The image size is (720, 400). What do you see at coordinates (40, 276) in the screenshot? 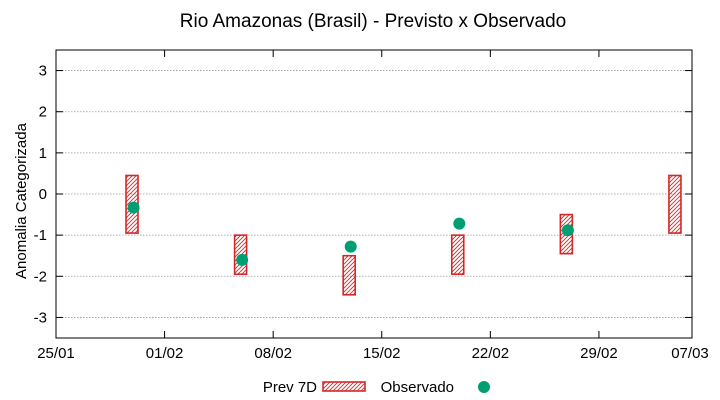
I see `y-tick-label: -2` at bounding box center [40, 276].